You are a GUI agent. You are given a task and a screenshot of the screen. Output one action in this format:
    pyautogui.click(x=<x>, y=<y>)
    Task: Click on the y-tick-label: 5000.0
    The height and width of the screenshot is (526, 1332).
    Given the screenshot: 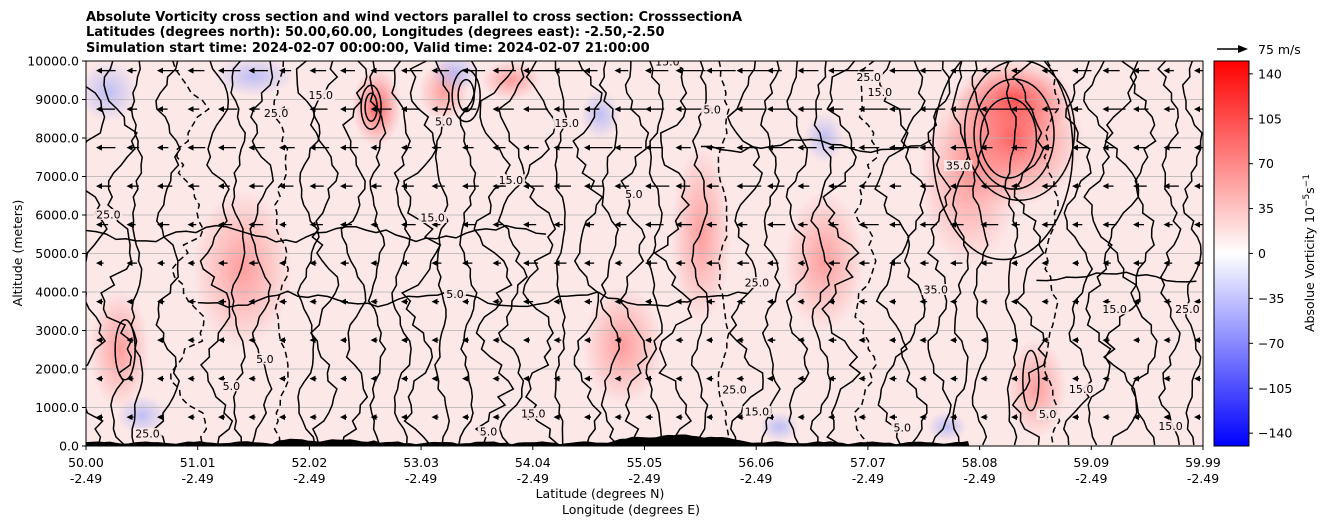 What is the action you would take?
    pyautogui.click(x=57, y=253)
    